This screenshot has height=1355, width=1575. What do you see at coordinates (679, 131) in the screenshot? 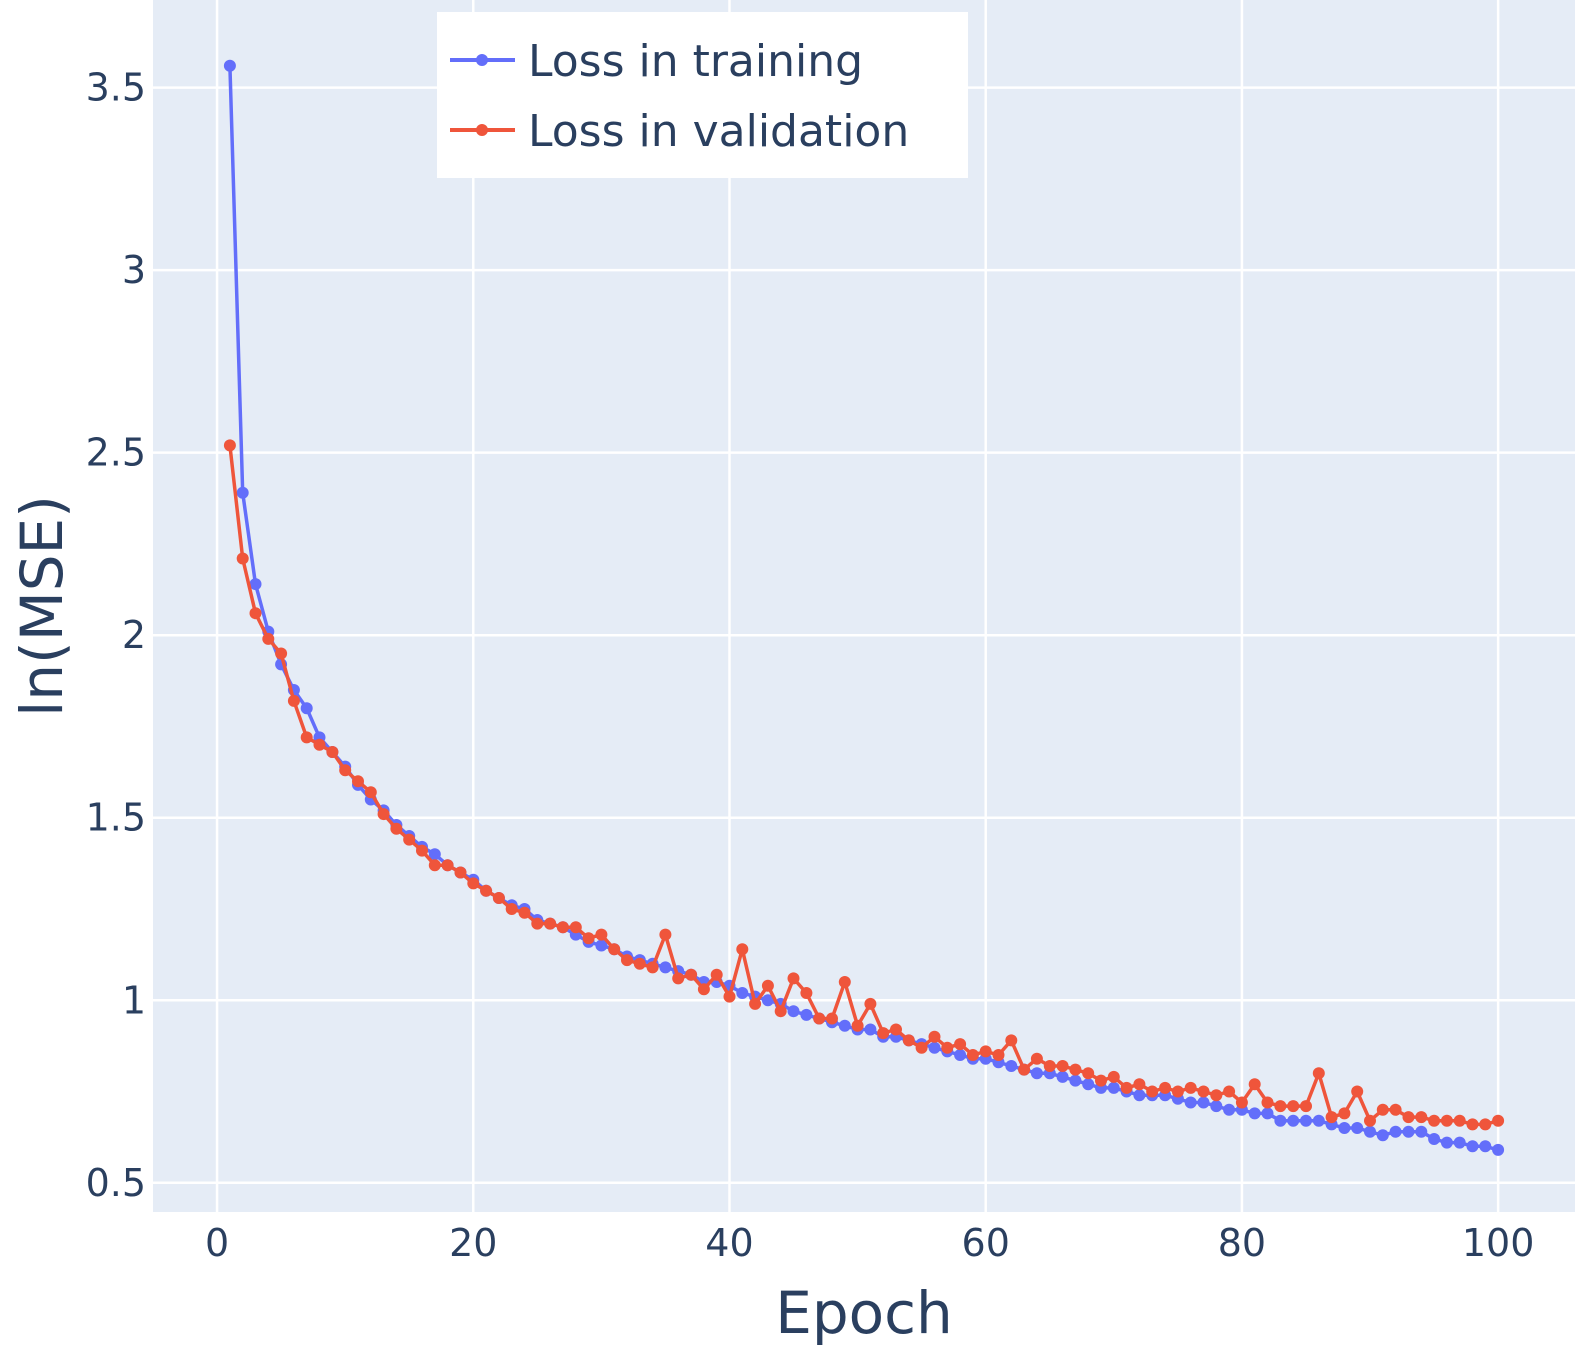
I see `legend-item-validation: Loss in validation` at bounding box center [679, 131].